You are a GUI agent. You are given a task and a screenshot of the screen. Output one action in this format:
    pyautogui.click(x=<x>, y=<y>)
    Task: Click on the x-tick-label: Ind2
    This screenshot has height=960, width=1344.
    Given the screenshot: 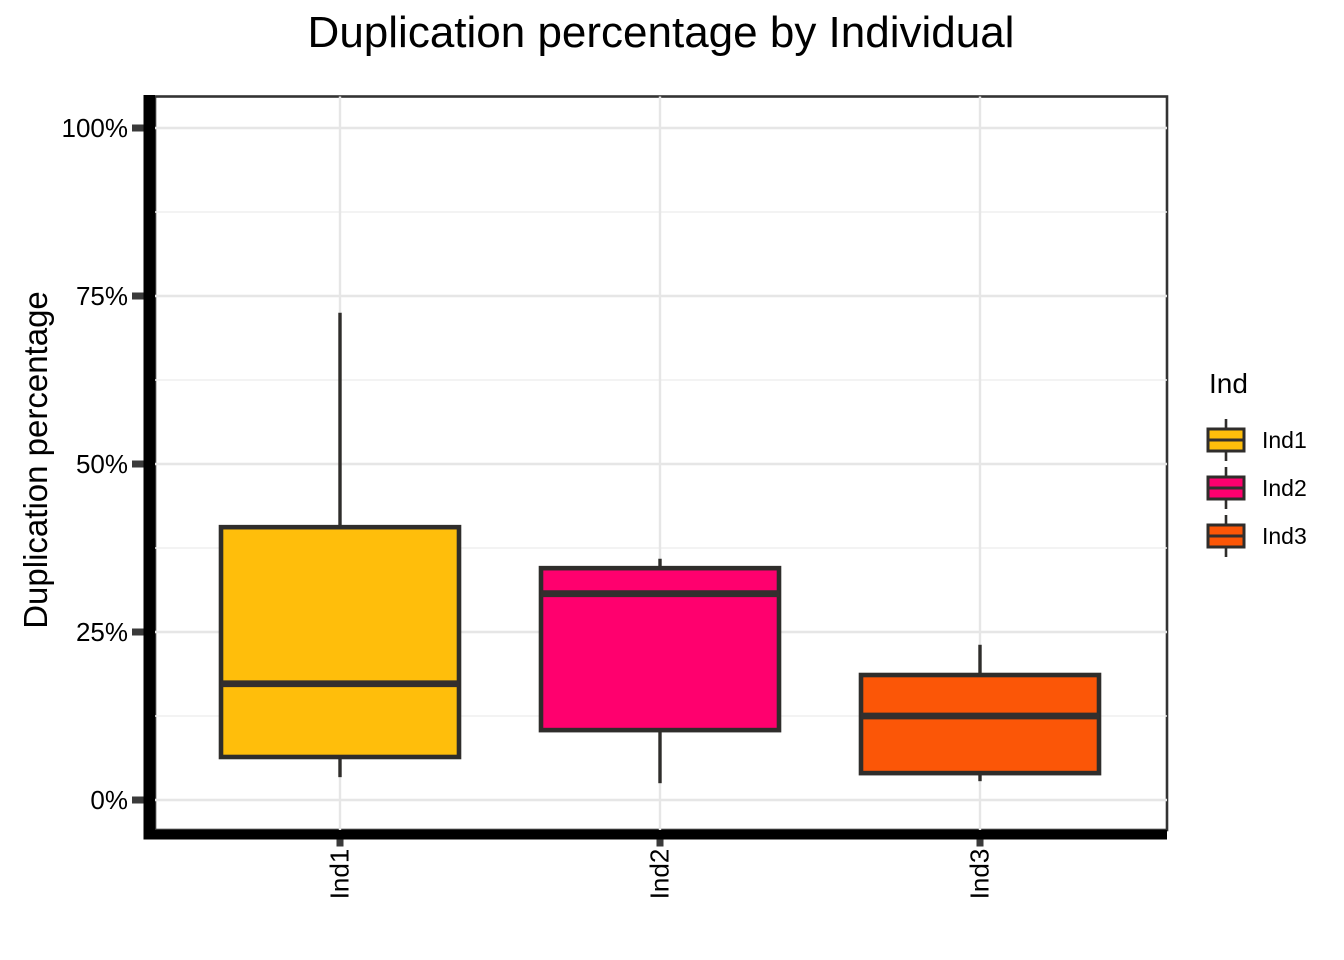 What is the action you would take?
    pyautogui.click(x=659, y=874)
    